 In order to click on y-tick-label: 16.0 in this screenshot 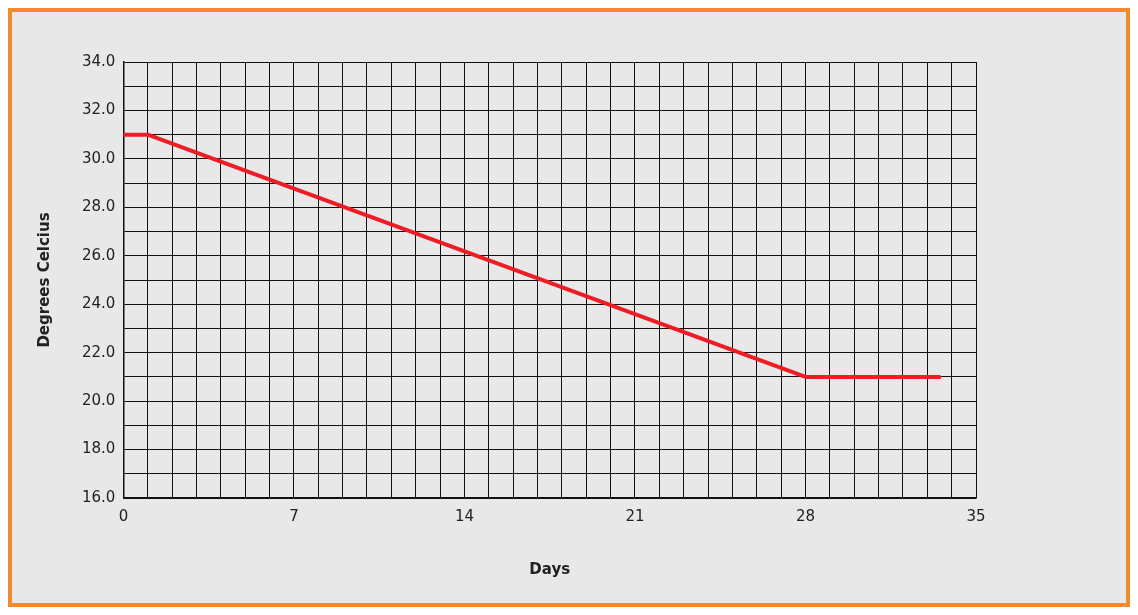, I will do `click(98, 496)`.